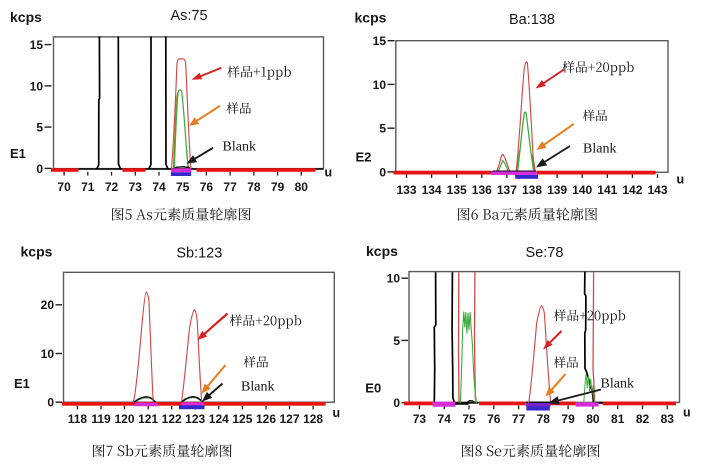 Image resolution: width=704 pixels, height=469 pixels. I want to click on svg-text: 141, so click(607, 190).